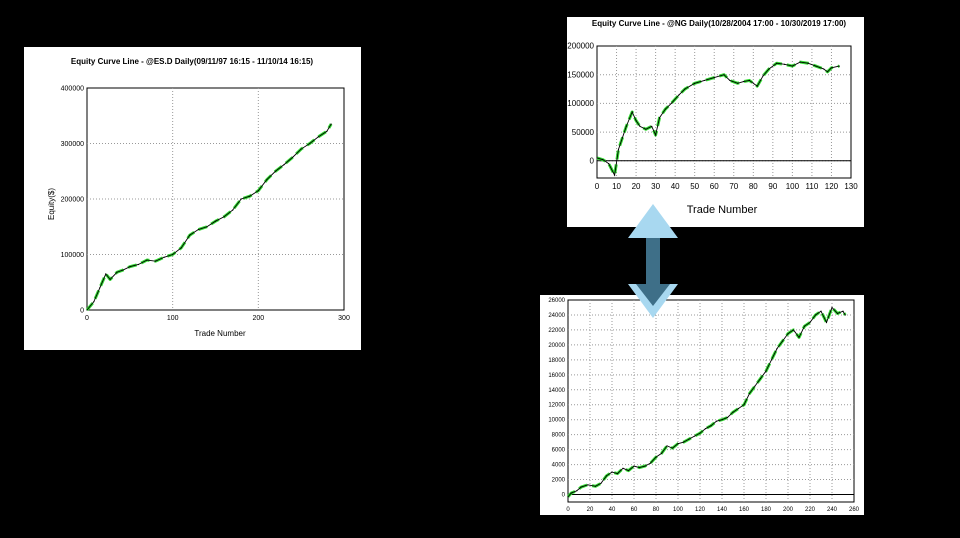 This screenshot has height=538, width=960. Describe the element at coordinates (556, 391) in the screenshot. I see `y-tick-label: 14000` at that location.